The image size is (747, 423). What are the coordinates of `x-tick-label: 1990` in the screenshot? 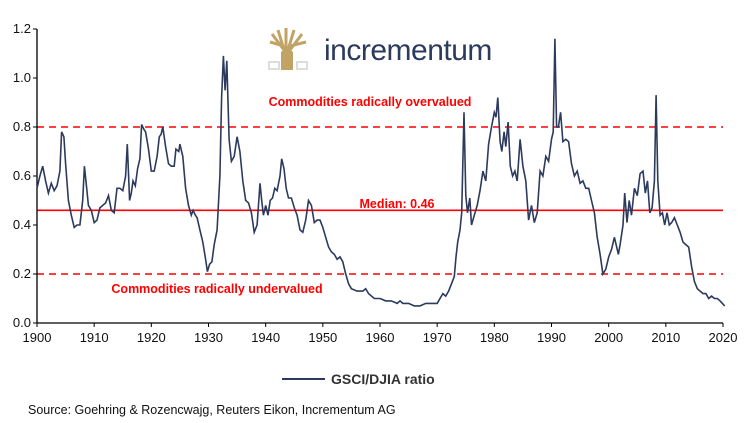 It's located at (551, 337).